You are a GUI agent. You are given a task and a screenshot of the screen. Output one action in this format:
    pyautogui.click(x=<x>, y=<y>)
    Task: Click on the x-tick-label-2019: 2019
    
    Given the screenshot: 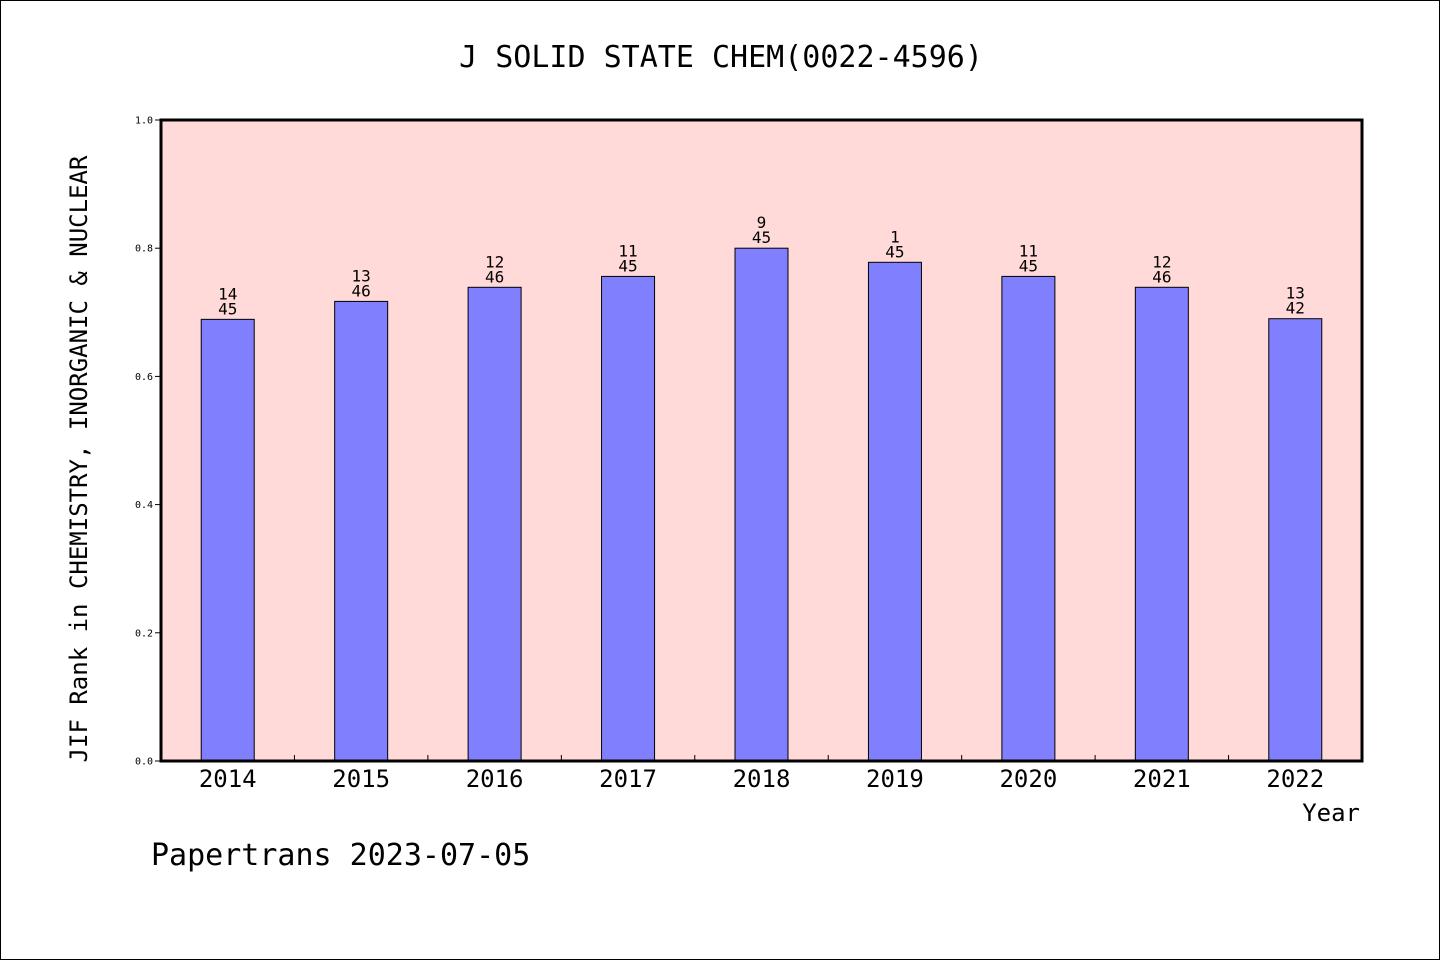 What is the action you would take?
    pyautogui.click(x=895, y=779)
    